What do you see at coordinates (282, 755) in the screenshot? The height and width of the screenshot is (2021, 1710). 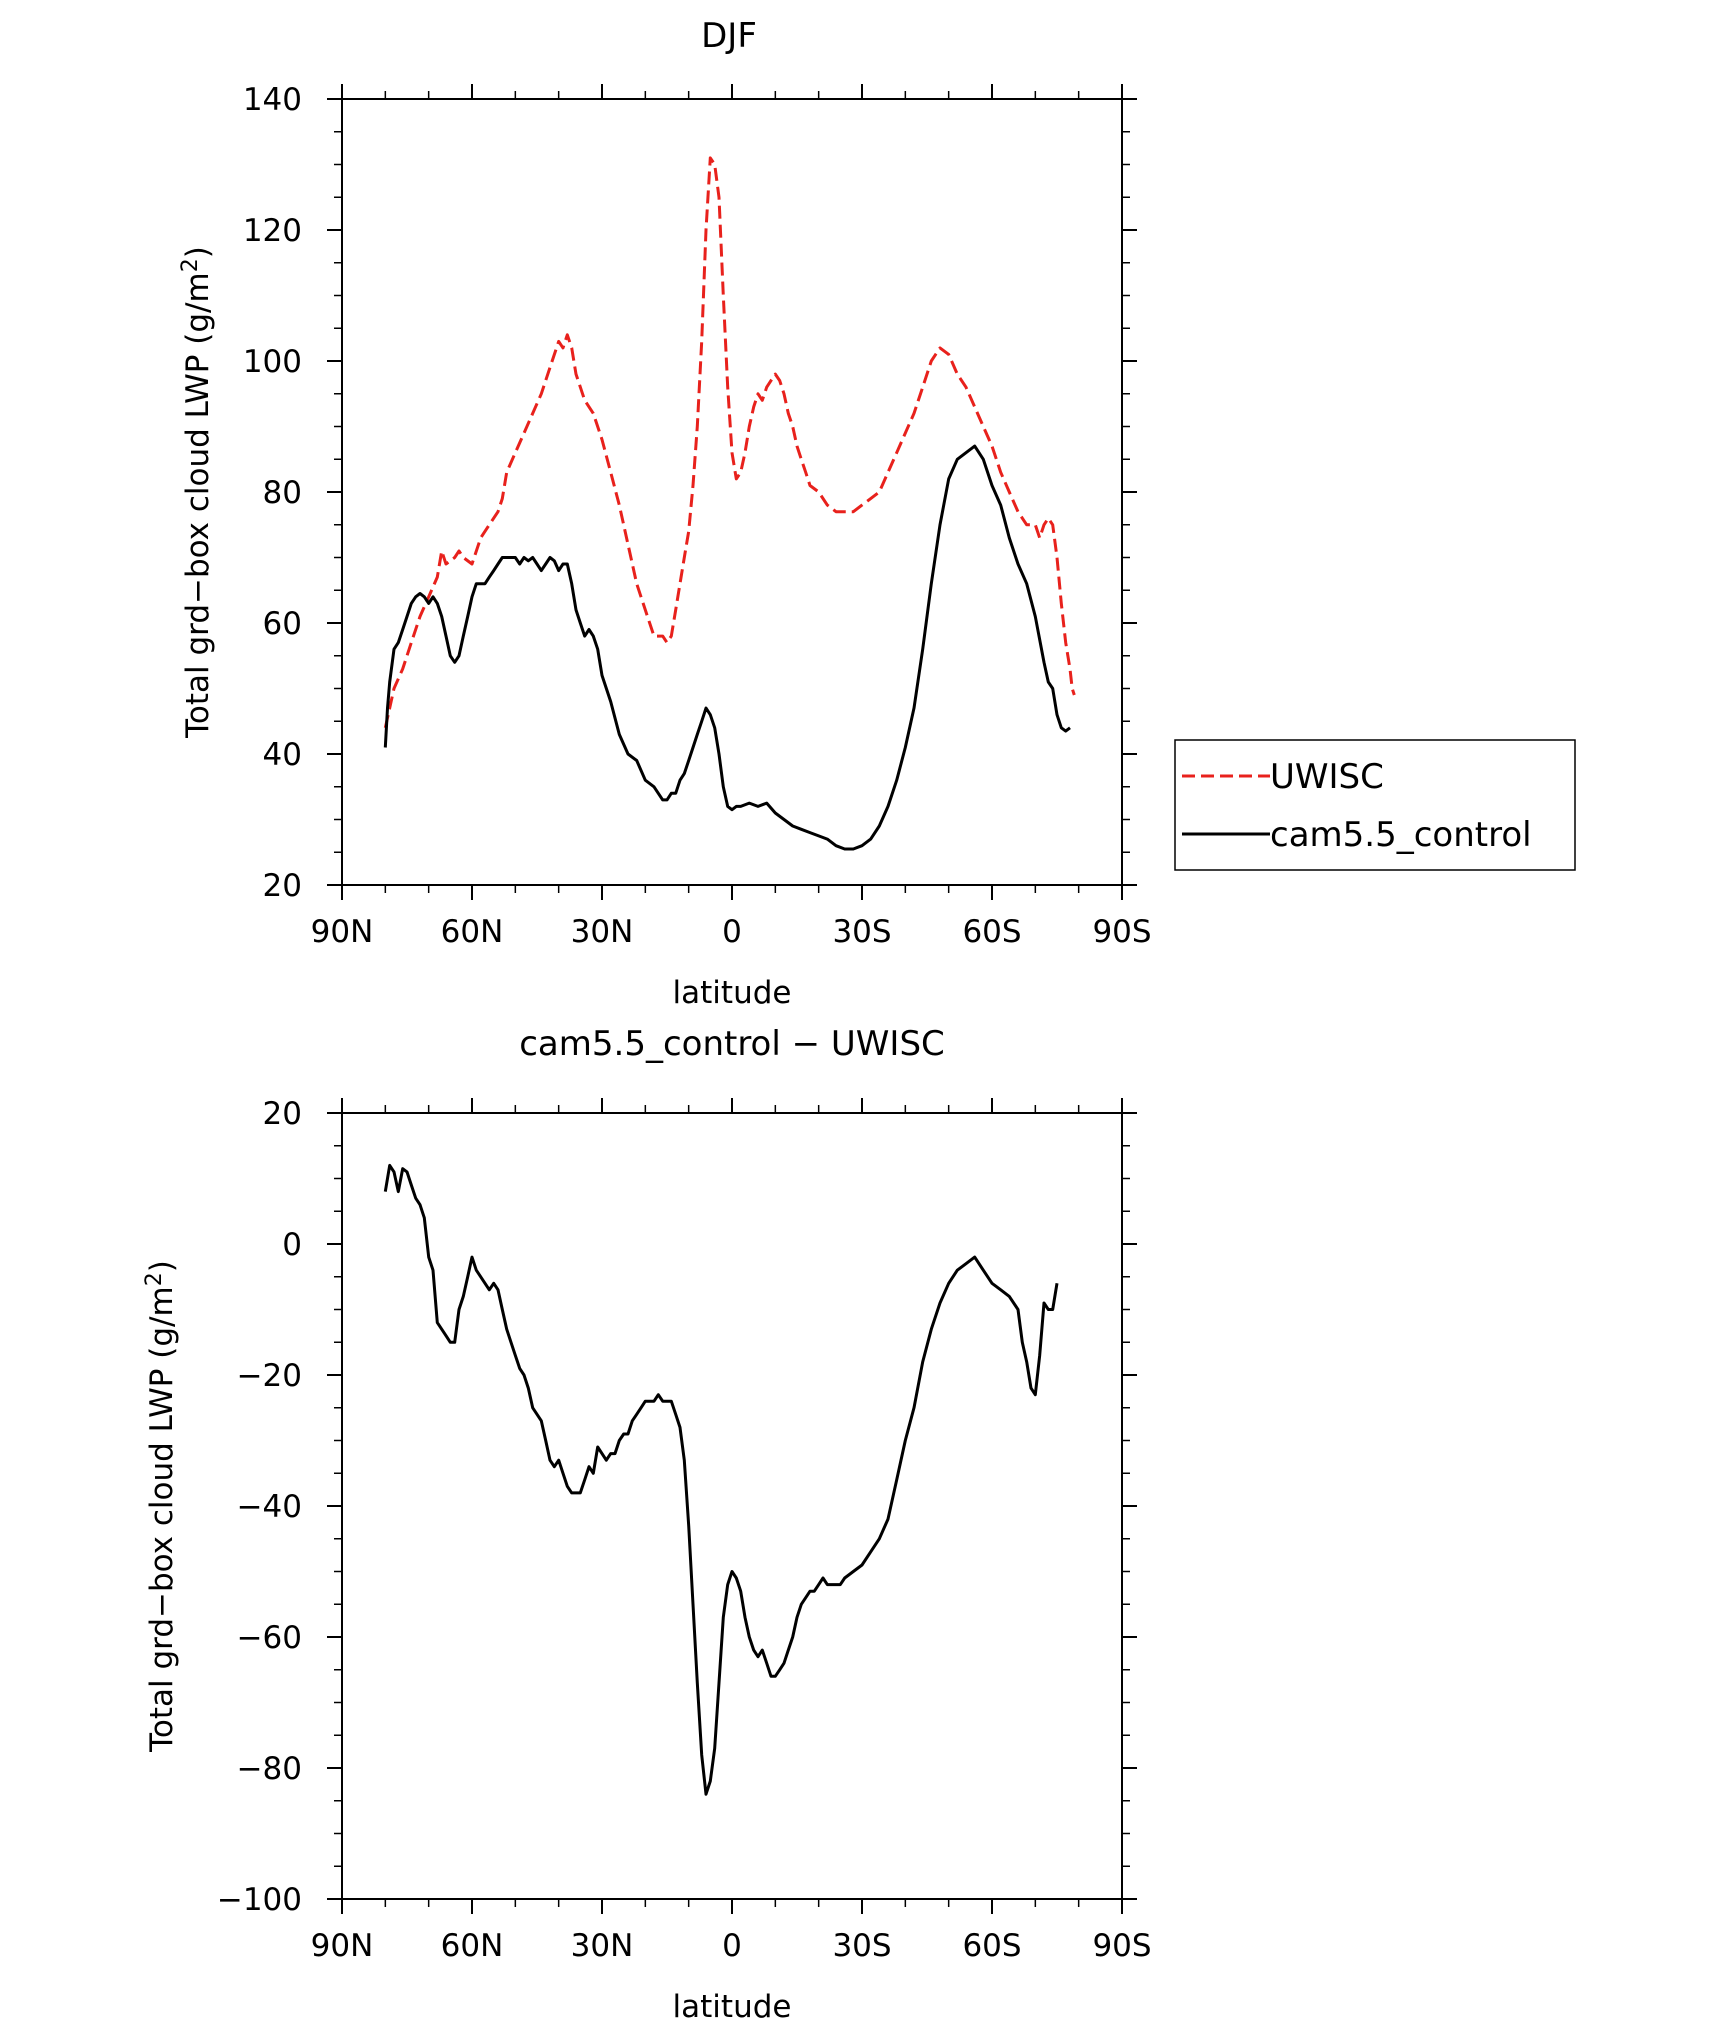 I see `y-tick-label: 40` at bounding box center [282, 755].